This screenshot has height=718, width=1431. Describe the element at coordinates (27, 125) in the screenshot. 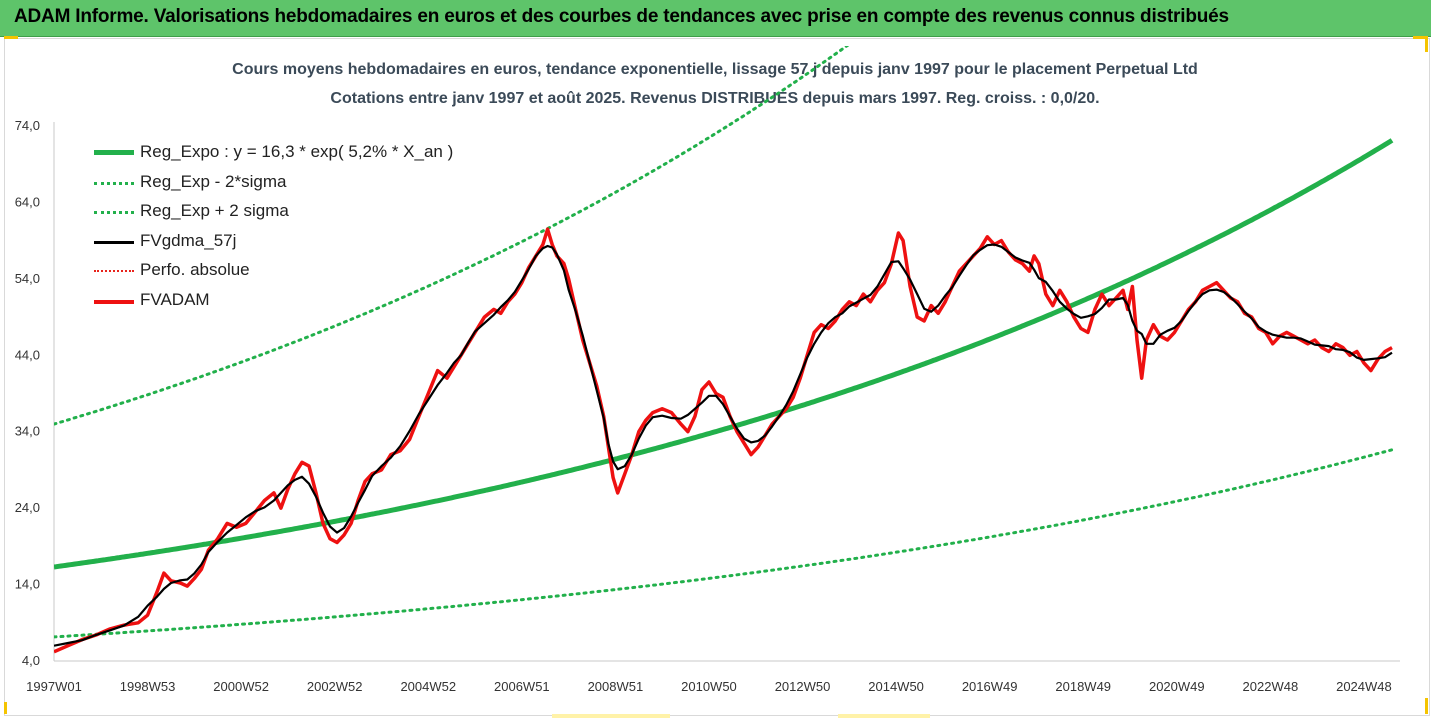

I see `y-tick-label: 74,0` at that location.